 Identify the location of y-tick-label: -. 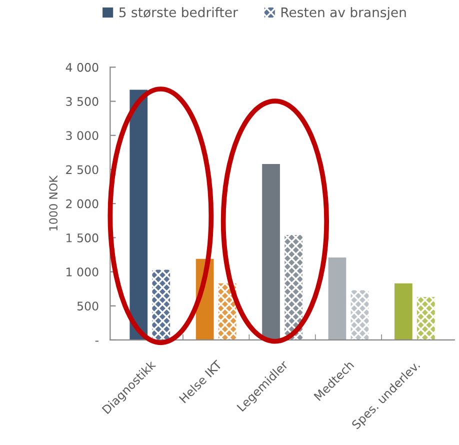
(96, 341).